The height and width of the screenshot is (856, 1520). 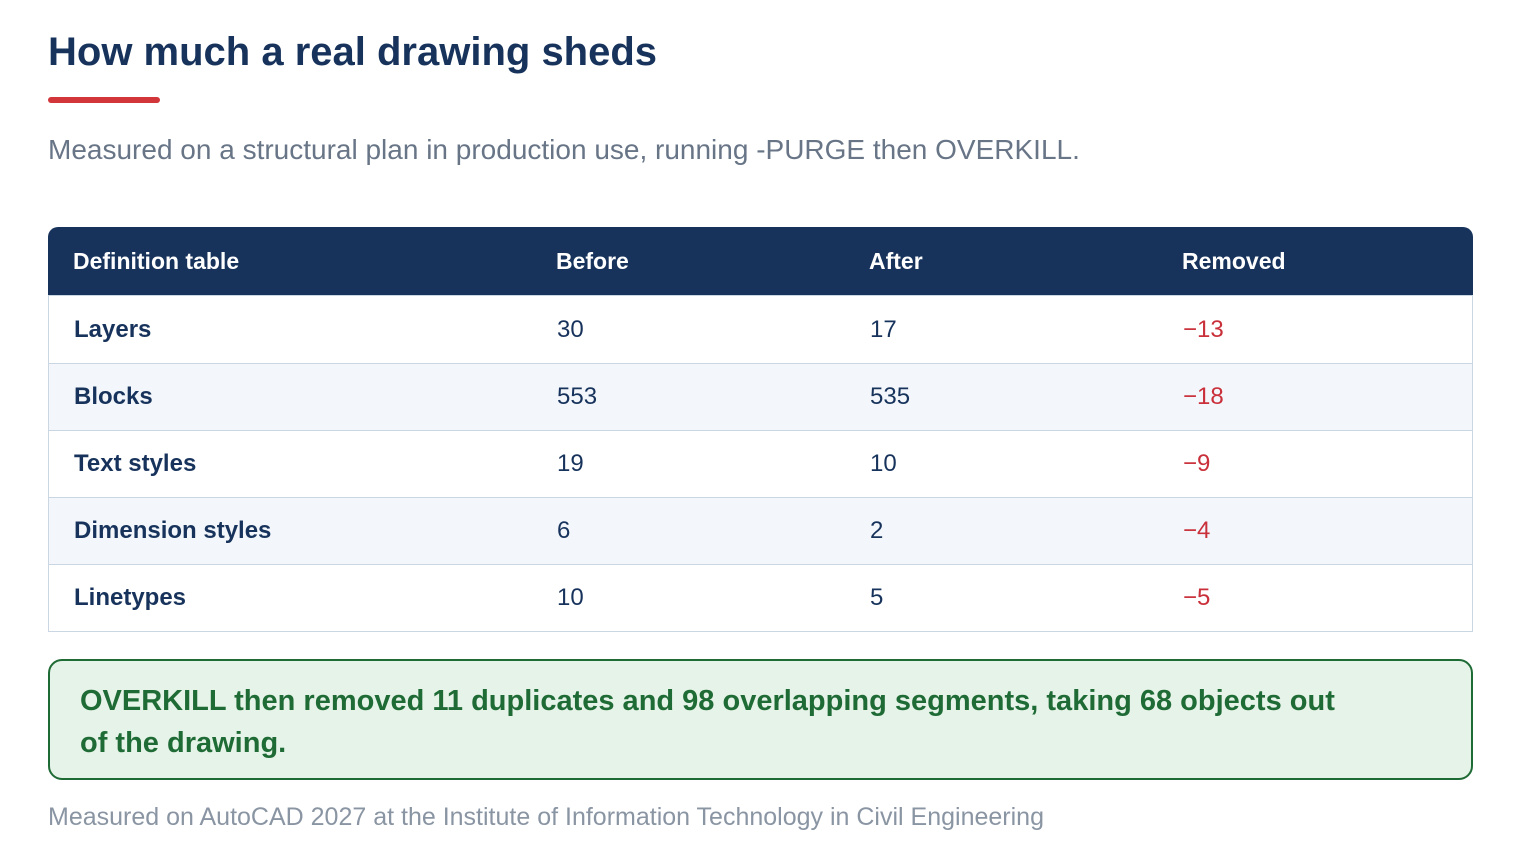 I want to click on table-row: Linetypes 10 5 −5, so click(x=760, y=598).